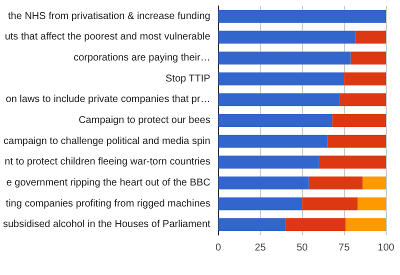  Describe the element at coordinates (107, 37) in the screenshot. I see `y-tick-label: uts that affect the poorest and most vulnerable` at that location.